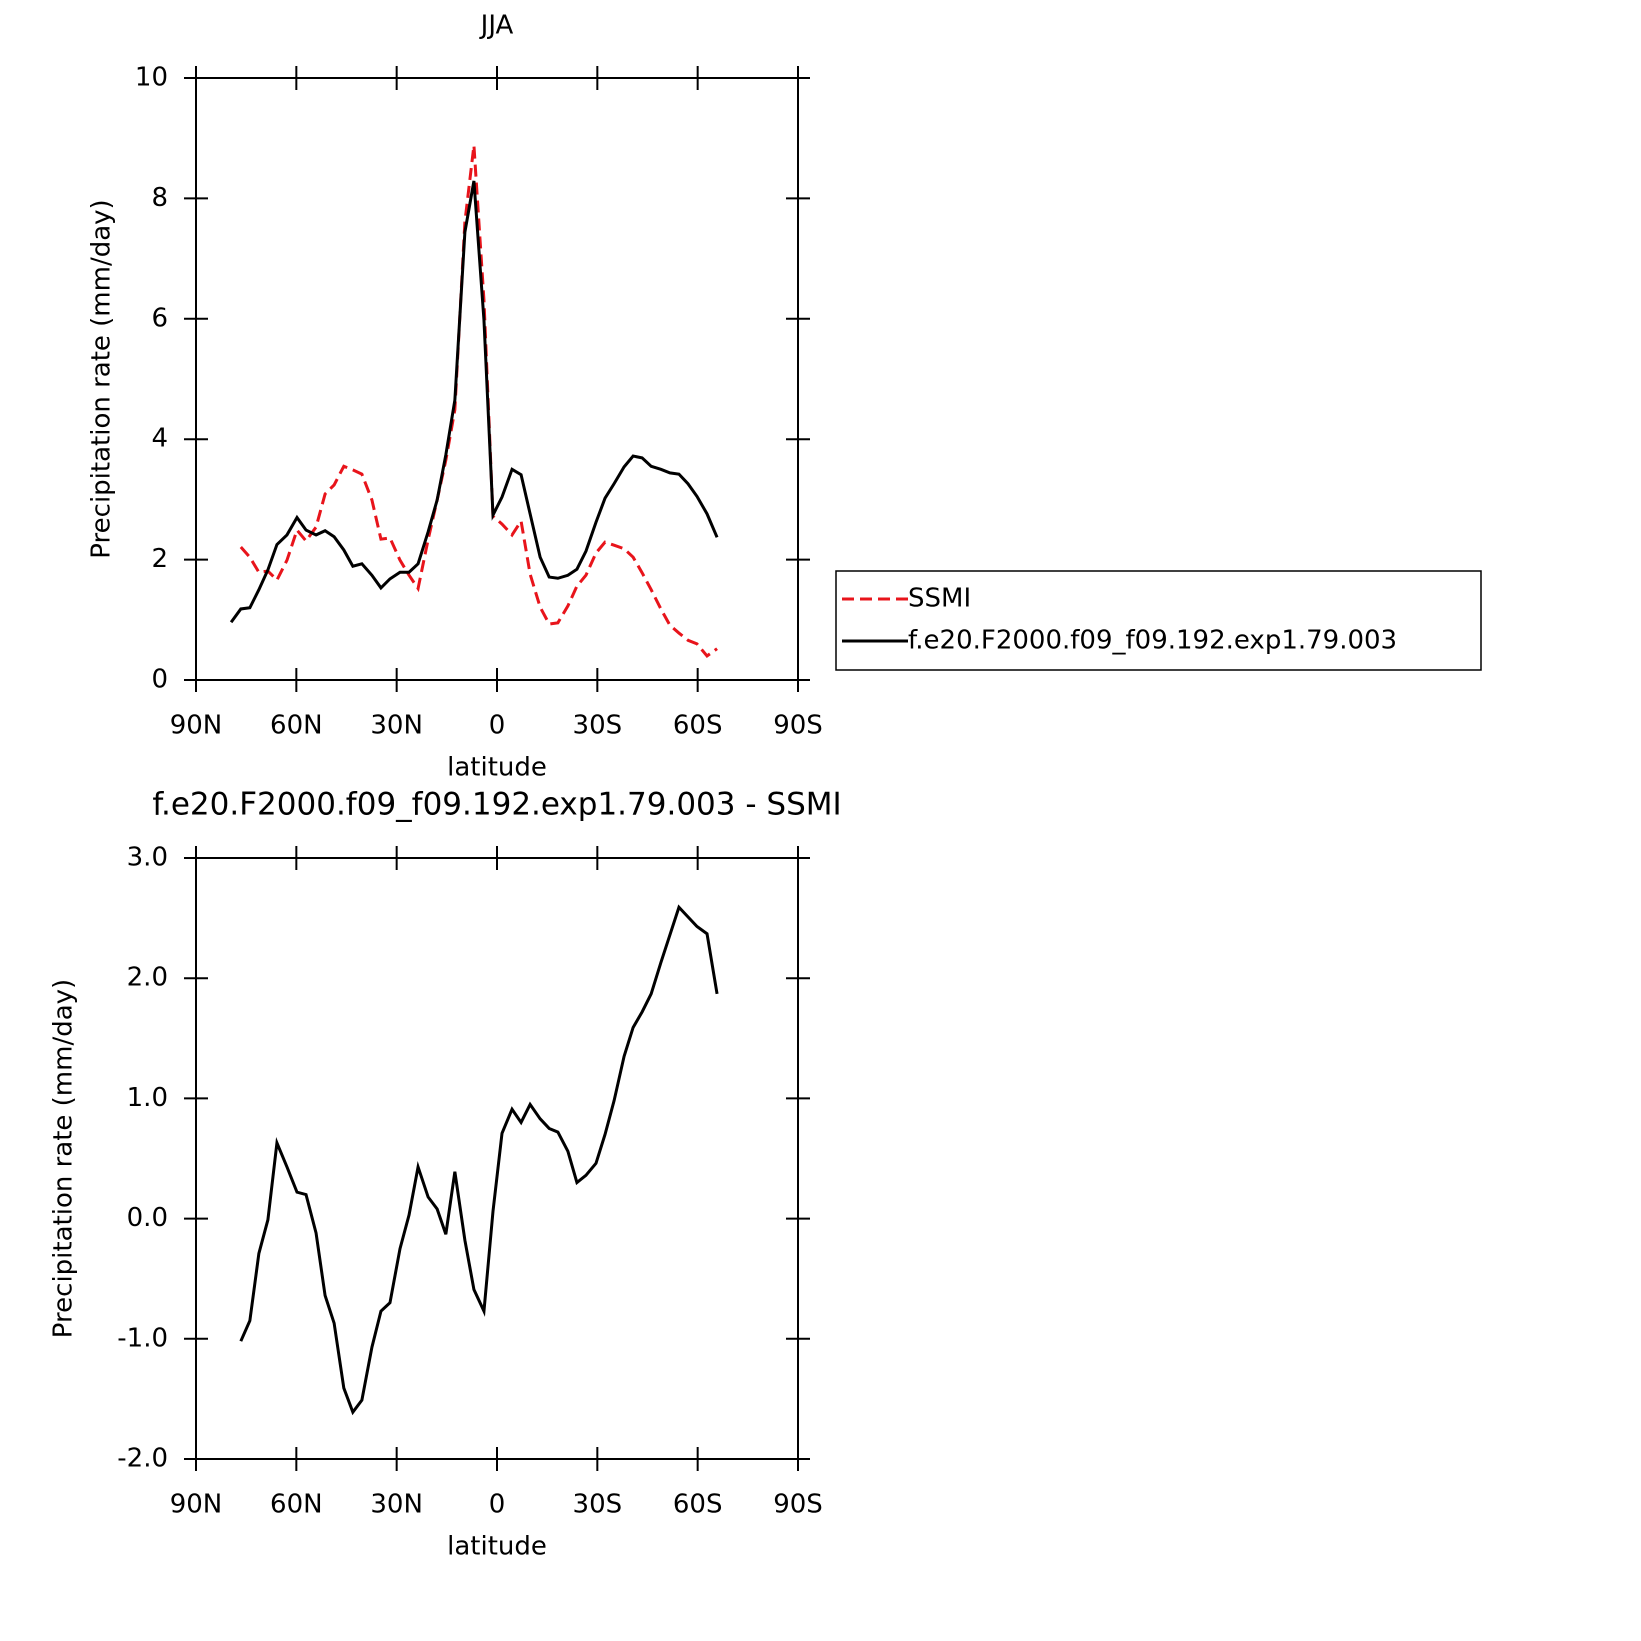  What do you see at coordinates (147, 858) in the screenshot?
I see `y-tick-label: 3.0` at bounding box center [147, 858].